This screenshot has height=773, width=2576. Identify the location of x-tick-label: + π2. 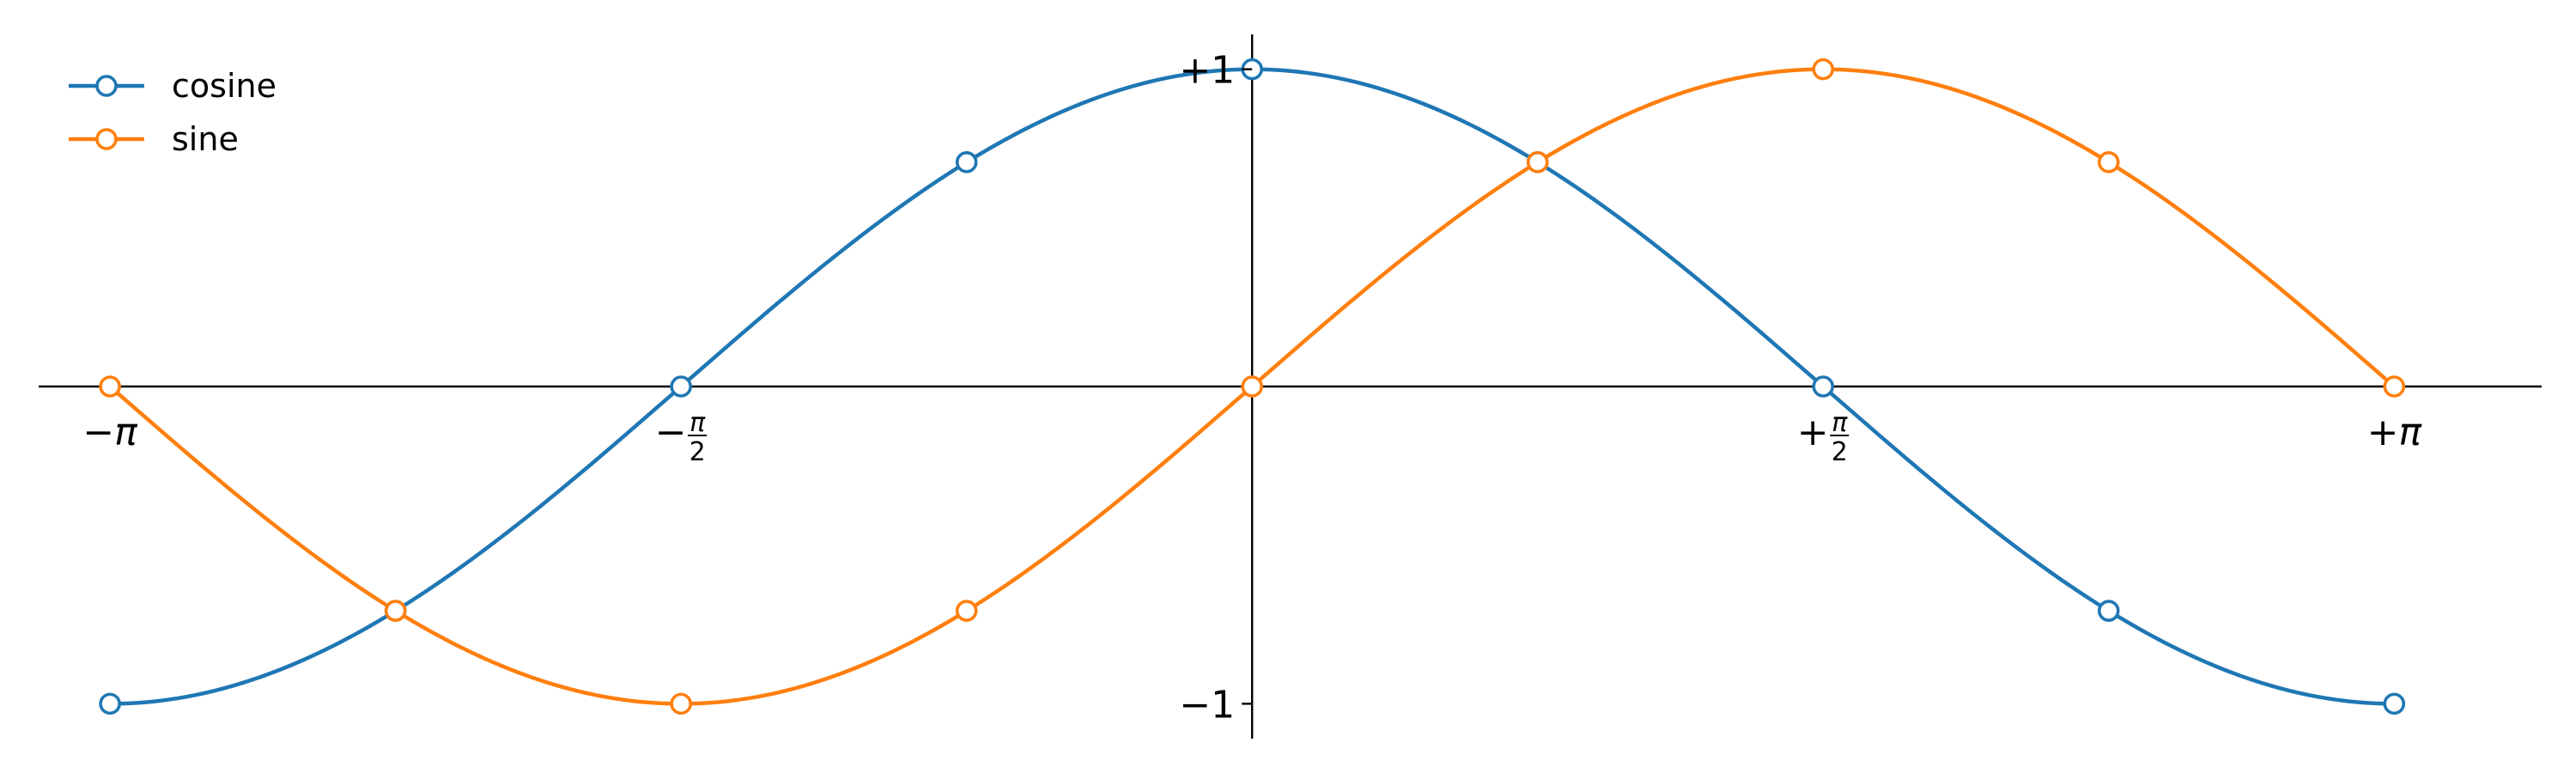
(1823, 437).